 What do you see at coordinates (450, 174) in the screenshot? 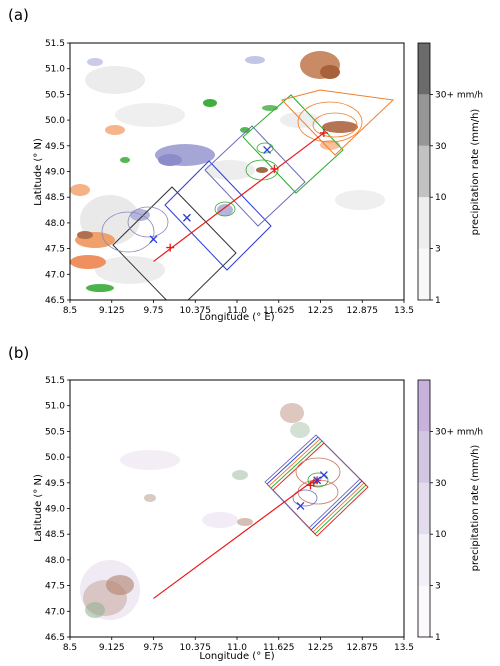
I see `panel-a-colorbar: 1 3 10 30 30+ mm/h` at bounding box center [450, 174].